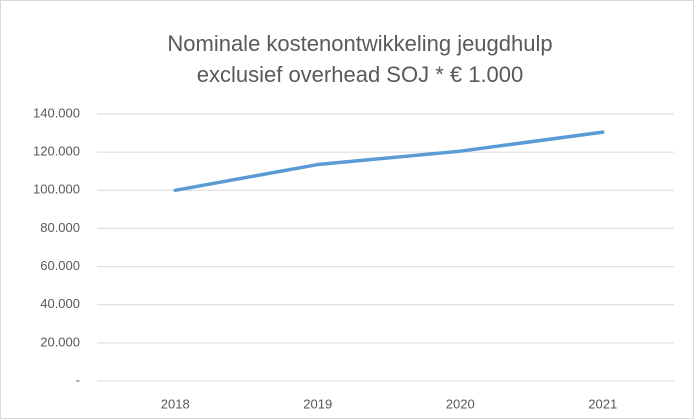 Image resolution: width=694 pixels, height=419 pixels. Describe the element at coordinates (359, 43) in the screenshot. I see `chart-title: Nominale kostenontwikkeling jeugdhulp` at that location.